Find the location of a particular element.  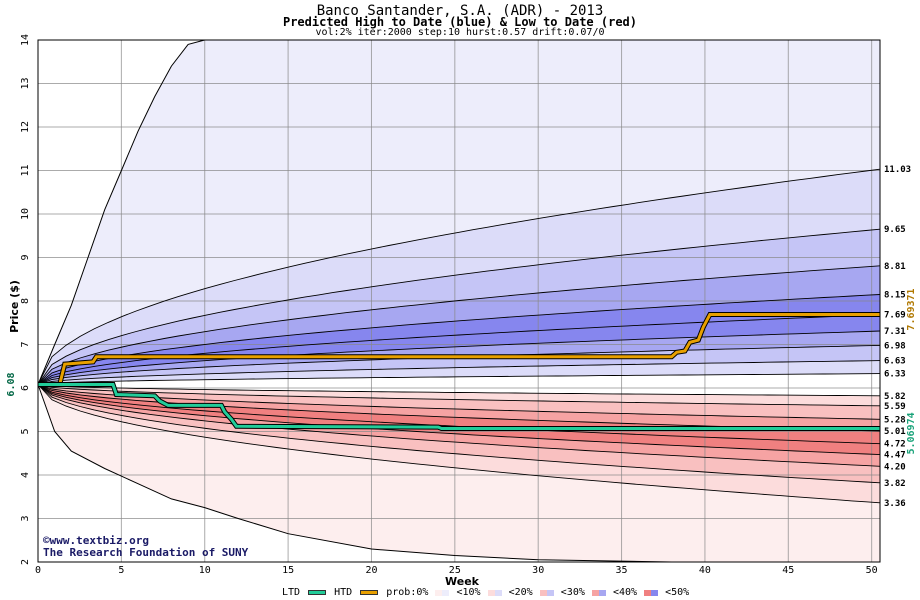

x-tick-label: 25 is located at coordinates (455, 570).